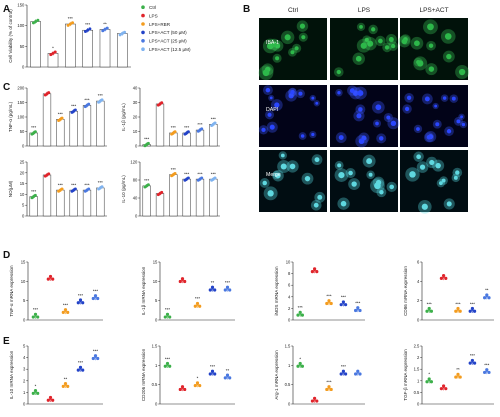  I want to click on y-tick-label: 200, so click(21, 88).